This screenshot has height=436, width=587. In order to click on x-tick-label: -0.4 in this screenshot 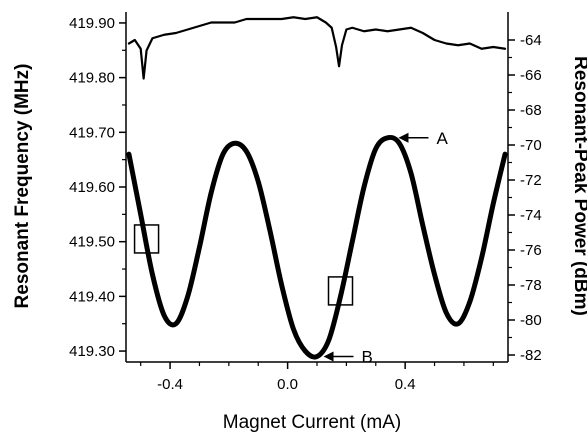, I will do `click(170, 384)`.